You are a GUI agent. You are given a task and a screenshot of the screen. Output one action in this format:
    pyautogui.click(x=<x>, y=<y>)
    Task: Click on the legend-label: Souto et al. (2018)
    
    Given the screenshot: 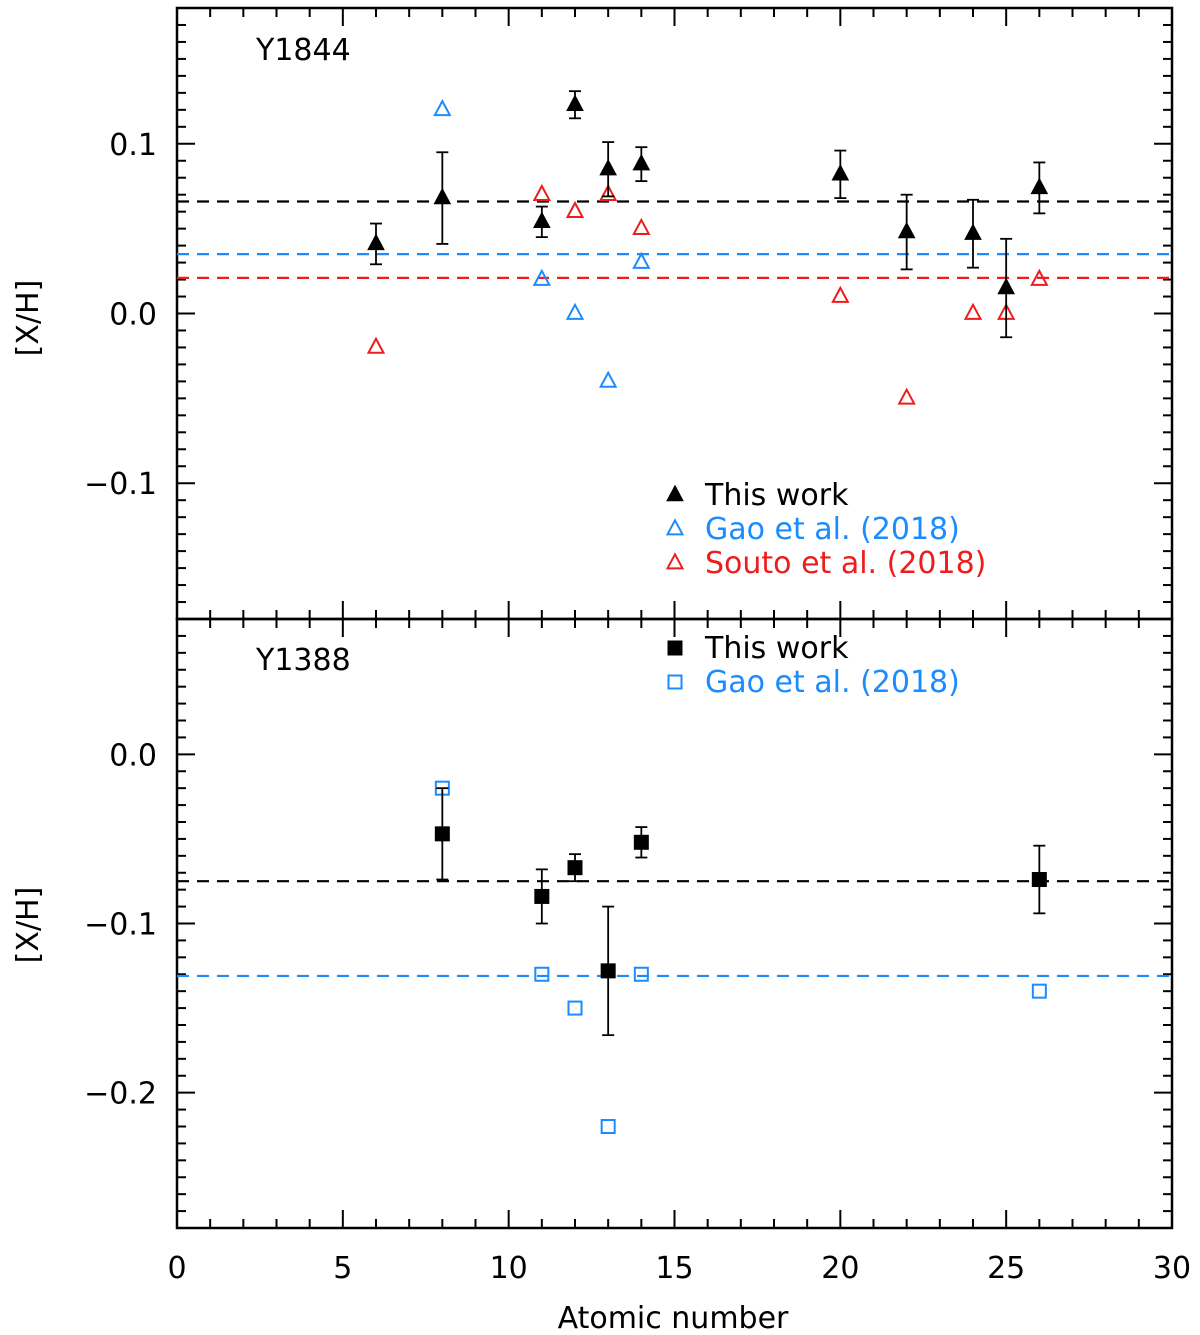 What is the action you would take?
    pyautogui.click(x=845, y=563)
    